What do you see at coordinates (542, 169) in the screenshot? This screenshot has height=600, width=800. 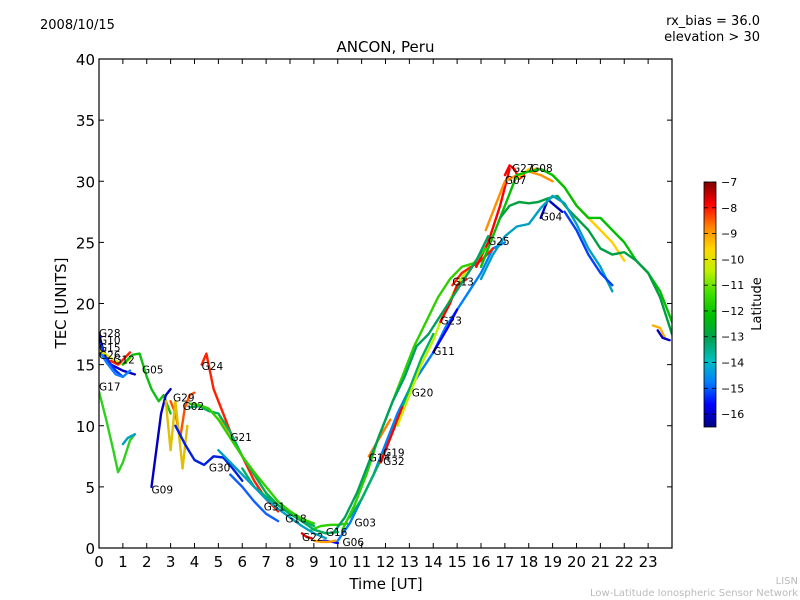 I see `series-label: G08` at bounding box center [542, 169].